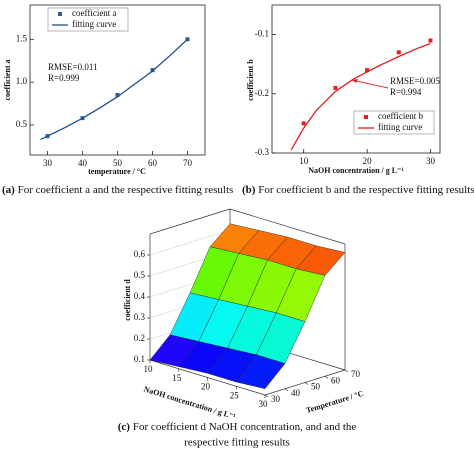 The height and width of the screenshot is (450, 474). Describe the element at coordinates (262, 34) in the screenshot. I see `y-tick-label: -0.1` at that location.